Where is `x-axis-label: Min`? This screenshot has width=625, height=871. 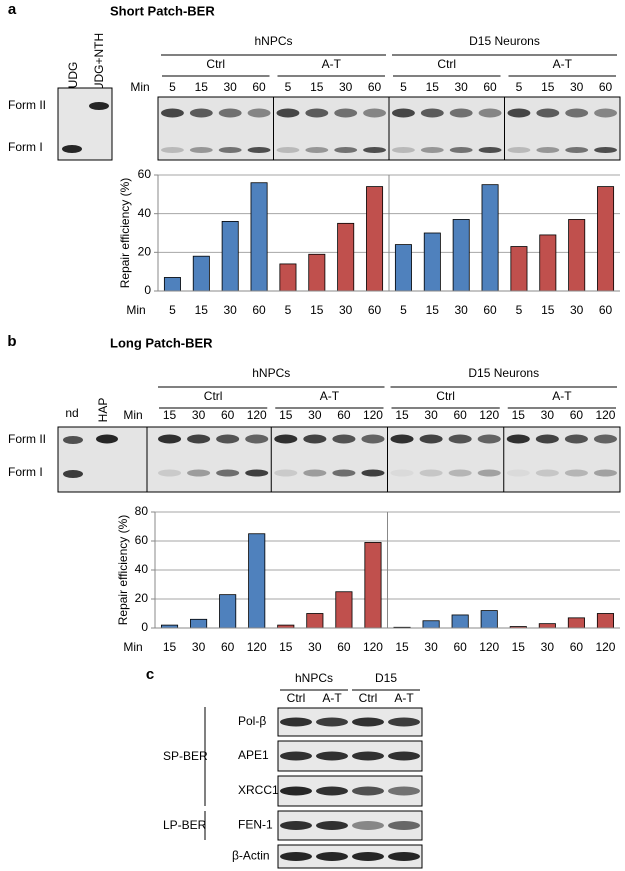
x-axis-label: Min is located at coordinates (135, 310).